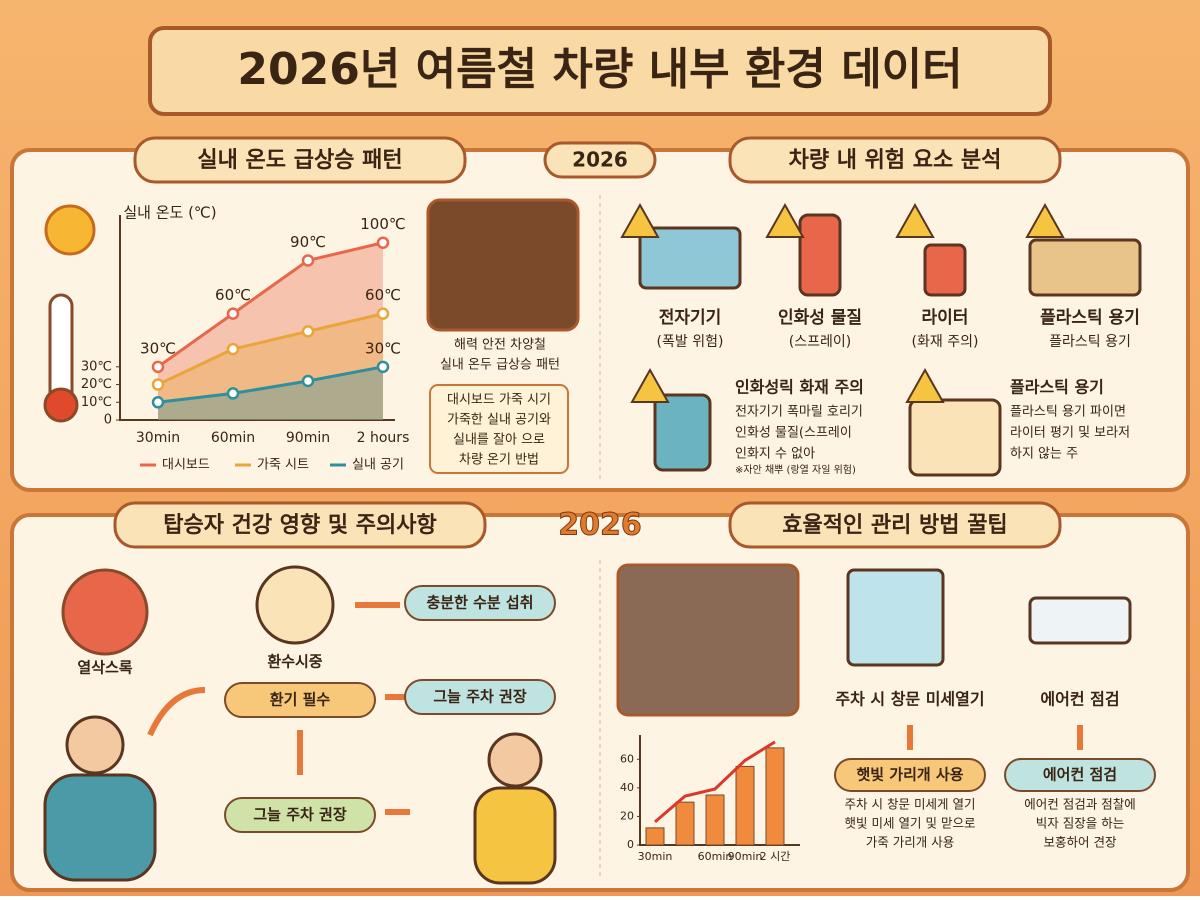  Describe the element at coordinates (308, 242) in the screenshot. I see `data-label: 90℃` at that location.